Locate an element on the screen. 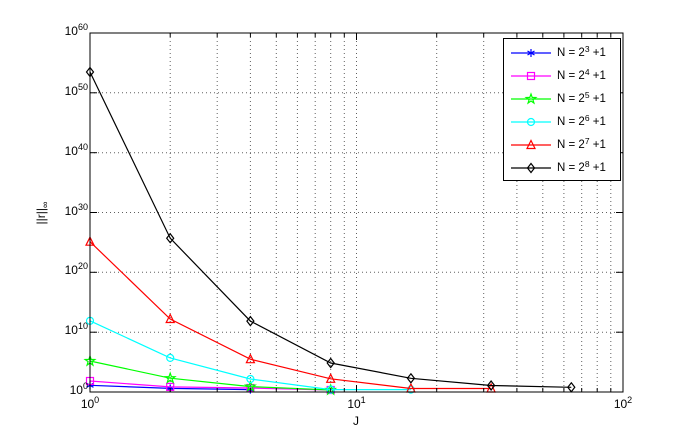  legend-asterisk-sample is located at coordinates (531, 53).